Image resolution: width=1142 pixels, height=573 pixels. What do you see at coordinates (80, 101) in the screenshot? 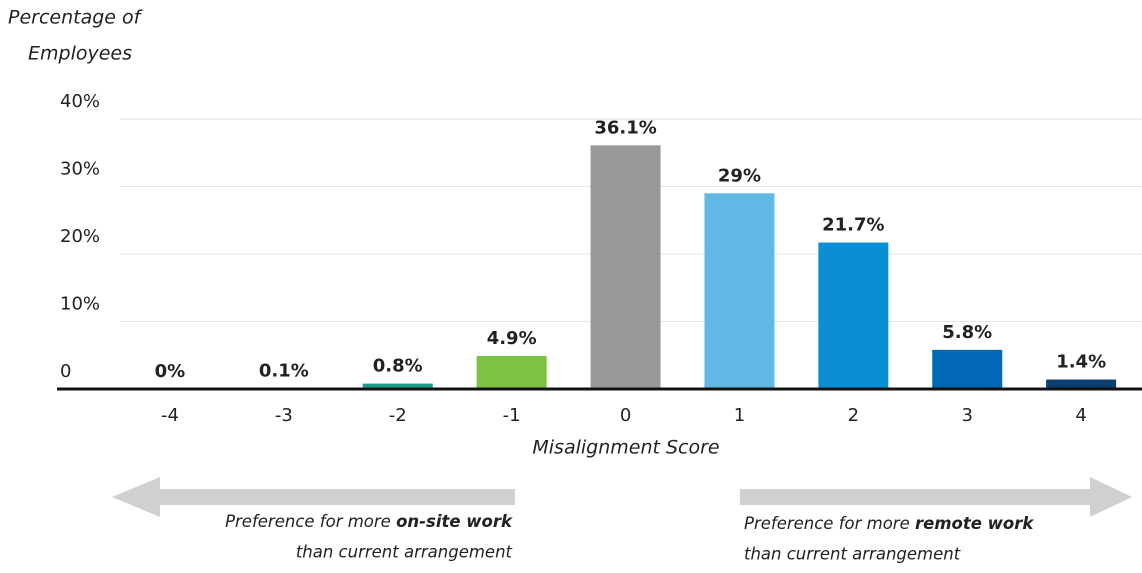
I see `y-tick-label: 40%` at bounding box center [80, 101].